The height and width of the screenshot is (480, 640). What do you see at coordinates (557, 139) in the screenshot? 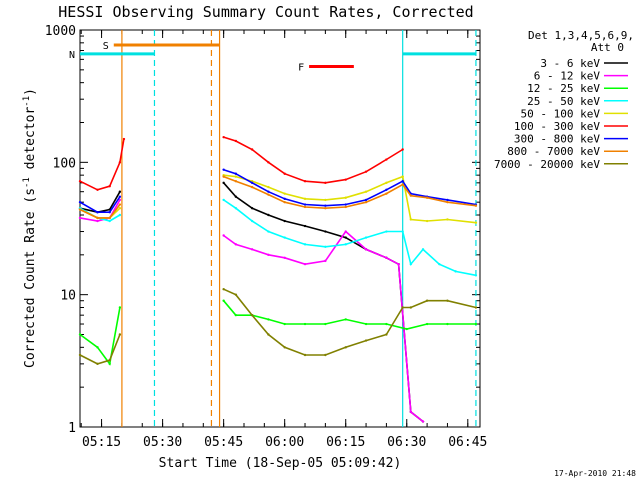
I see `legend-label: 300 - 800 keV` at bounding box center [557, 139].